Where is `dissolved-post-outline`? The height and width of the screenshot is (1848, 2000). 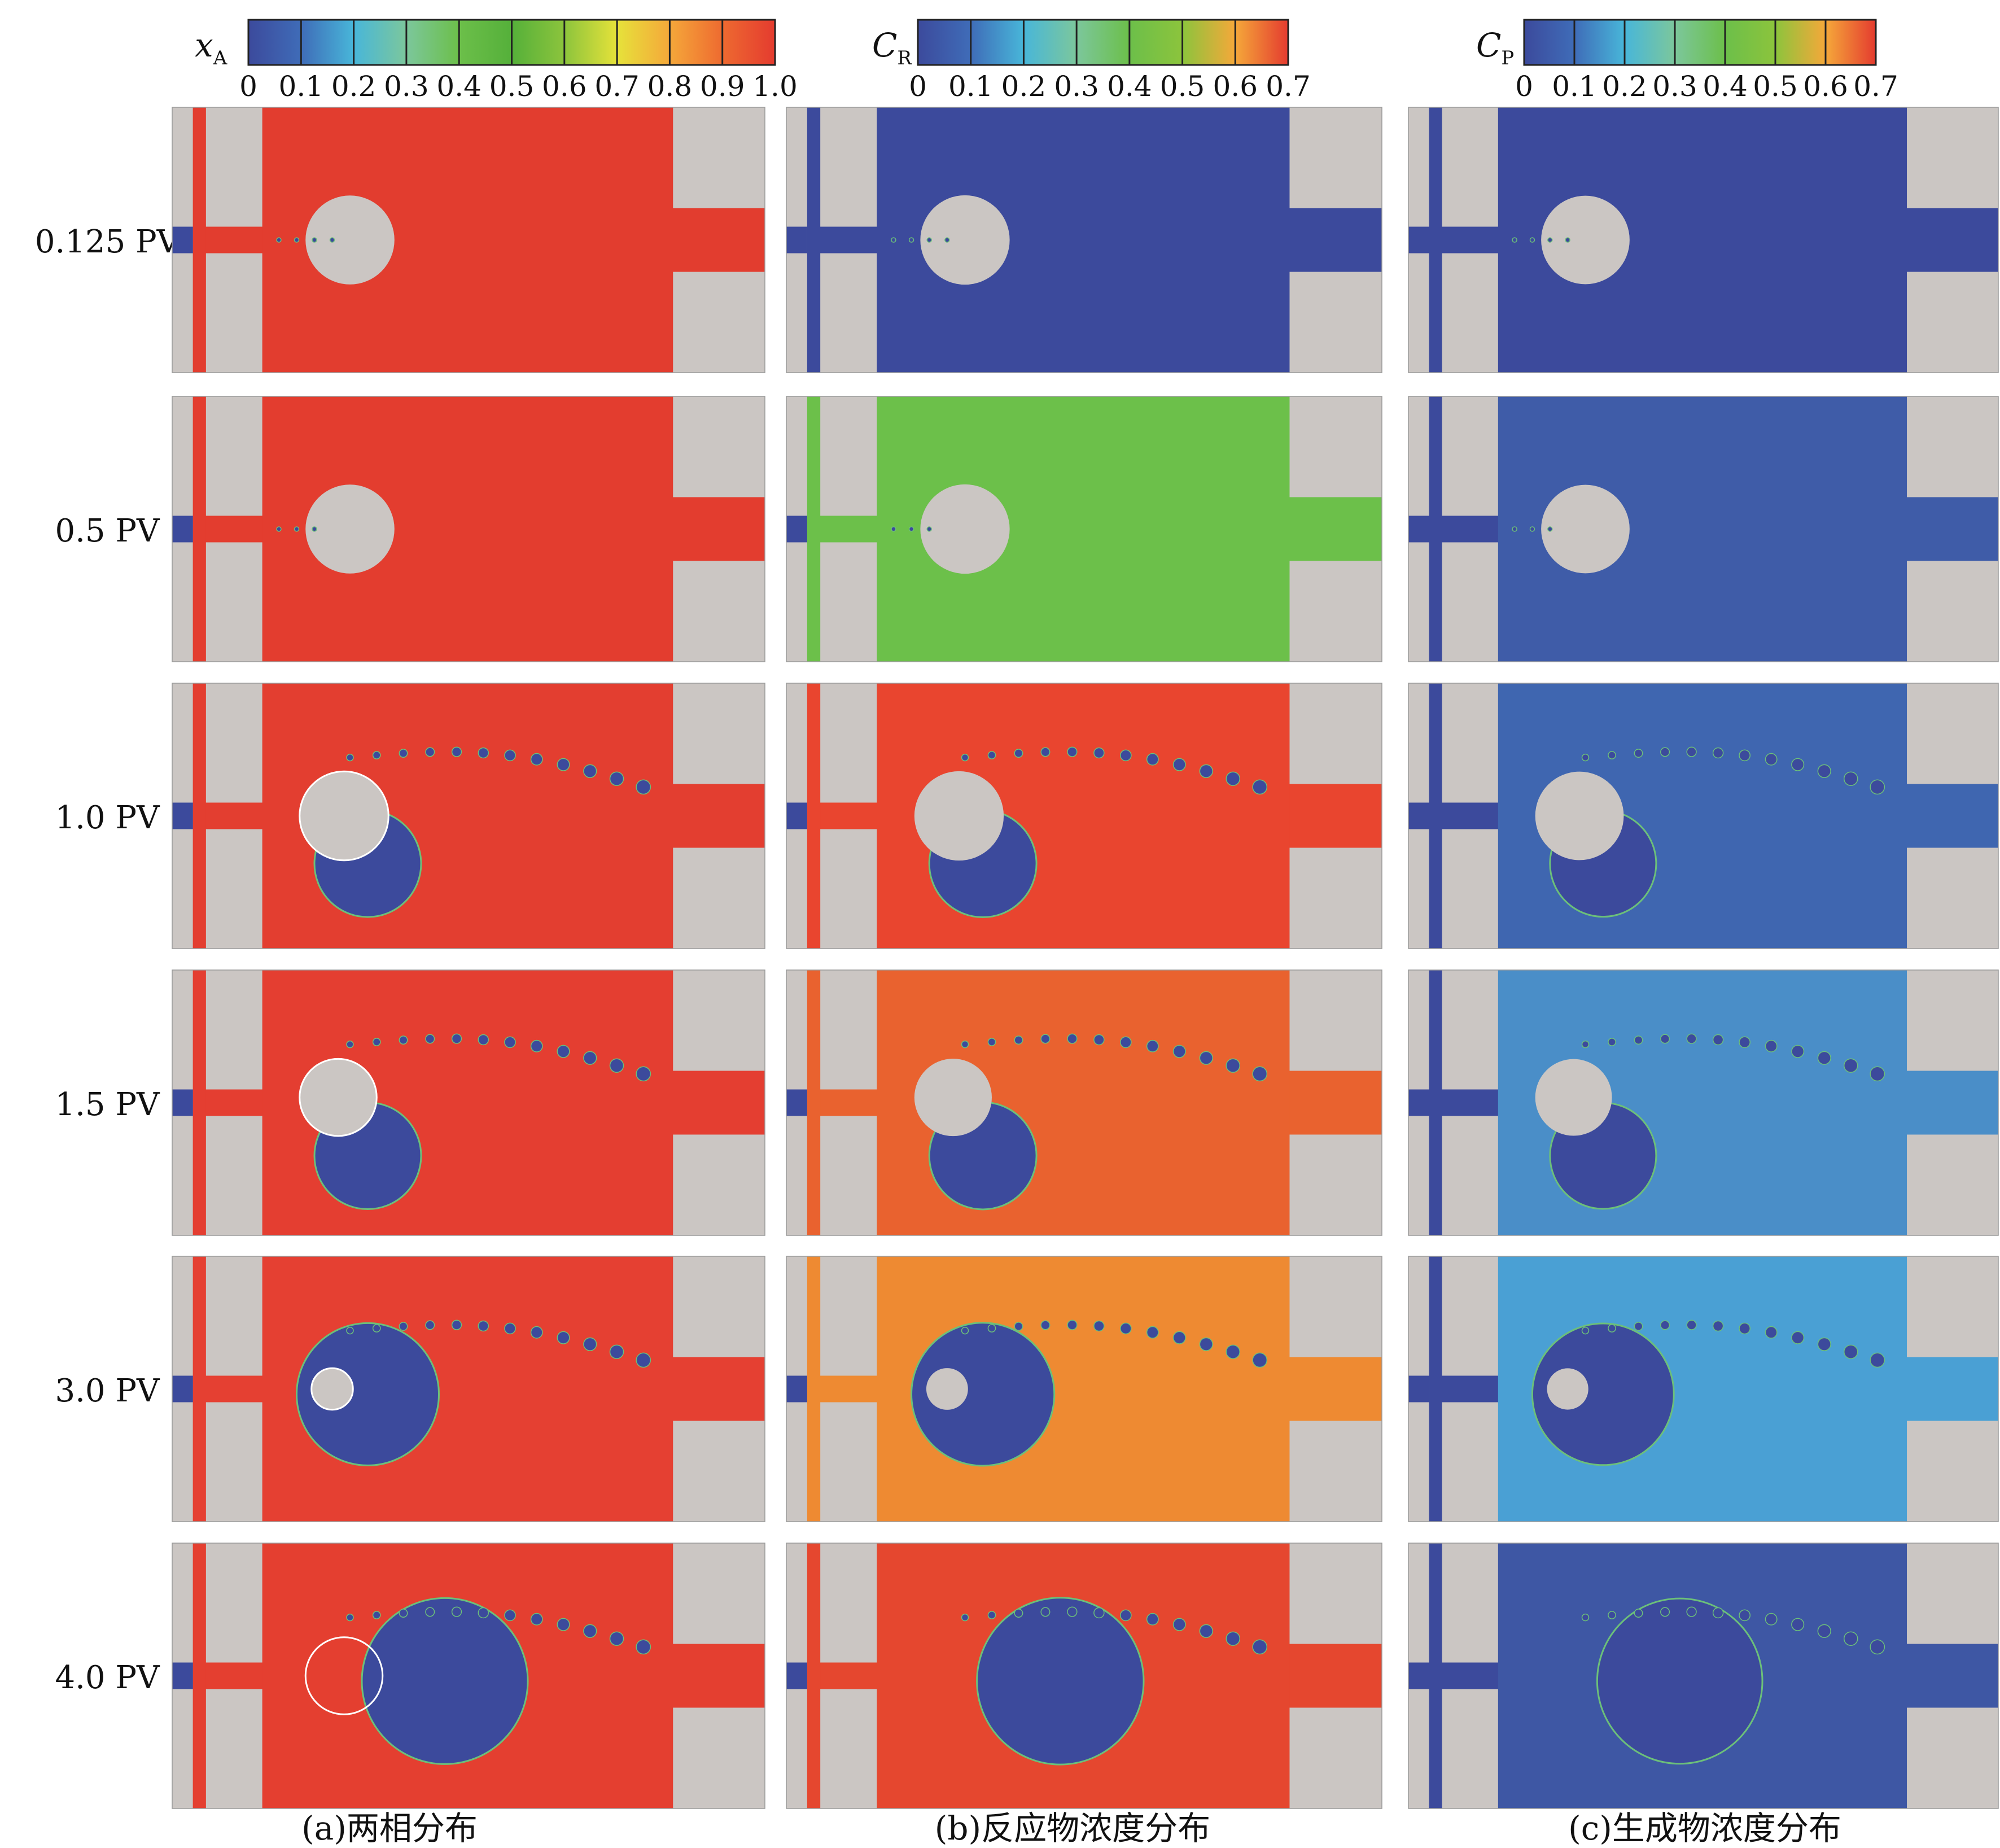 dissolved-post-outline is located at coordinates (344, 1675).